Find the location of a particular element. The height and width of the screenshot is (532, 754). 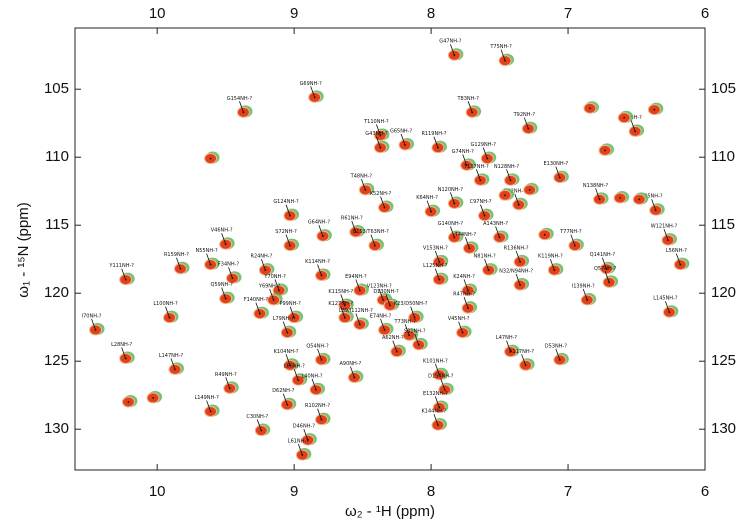

peak-label: L61NH-? is located at coordinates (298, 442).